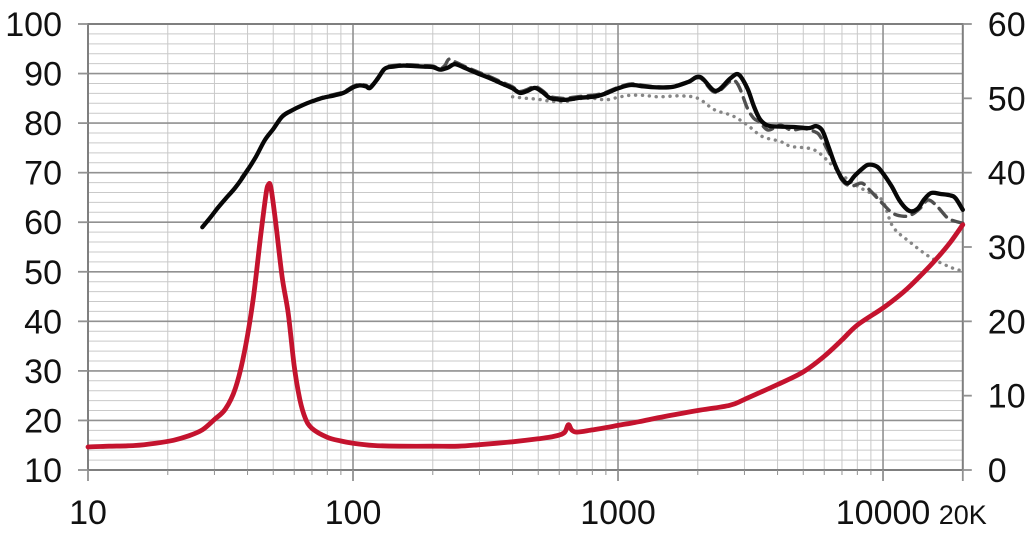 The width and height of the screenshot is (1033, 533). What do you see at coordinates (997, 471) in the screenshot?
I see `y-right-tick-label: 0` at bounding box center [997, 471].